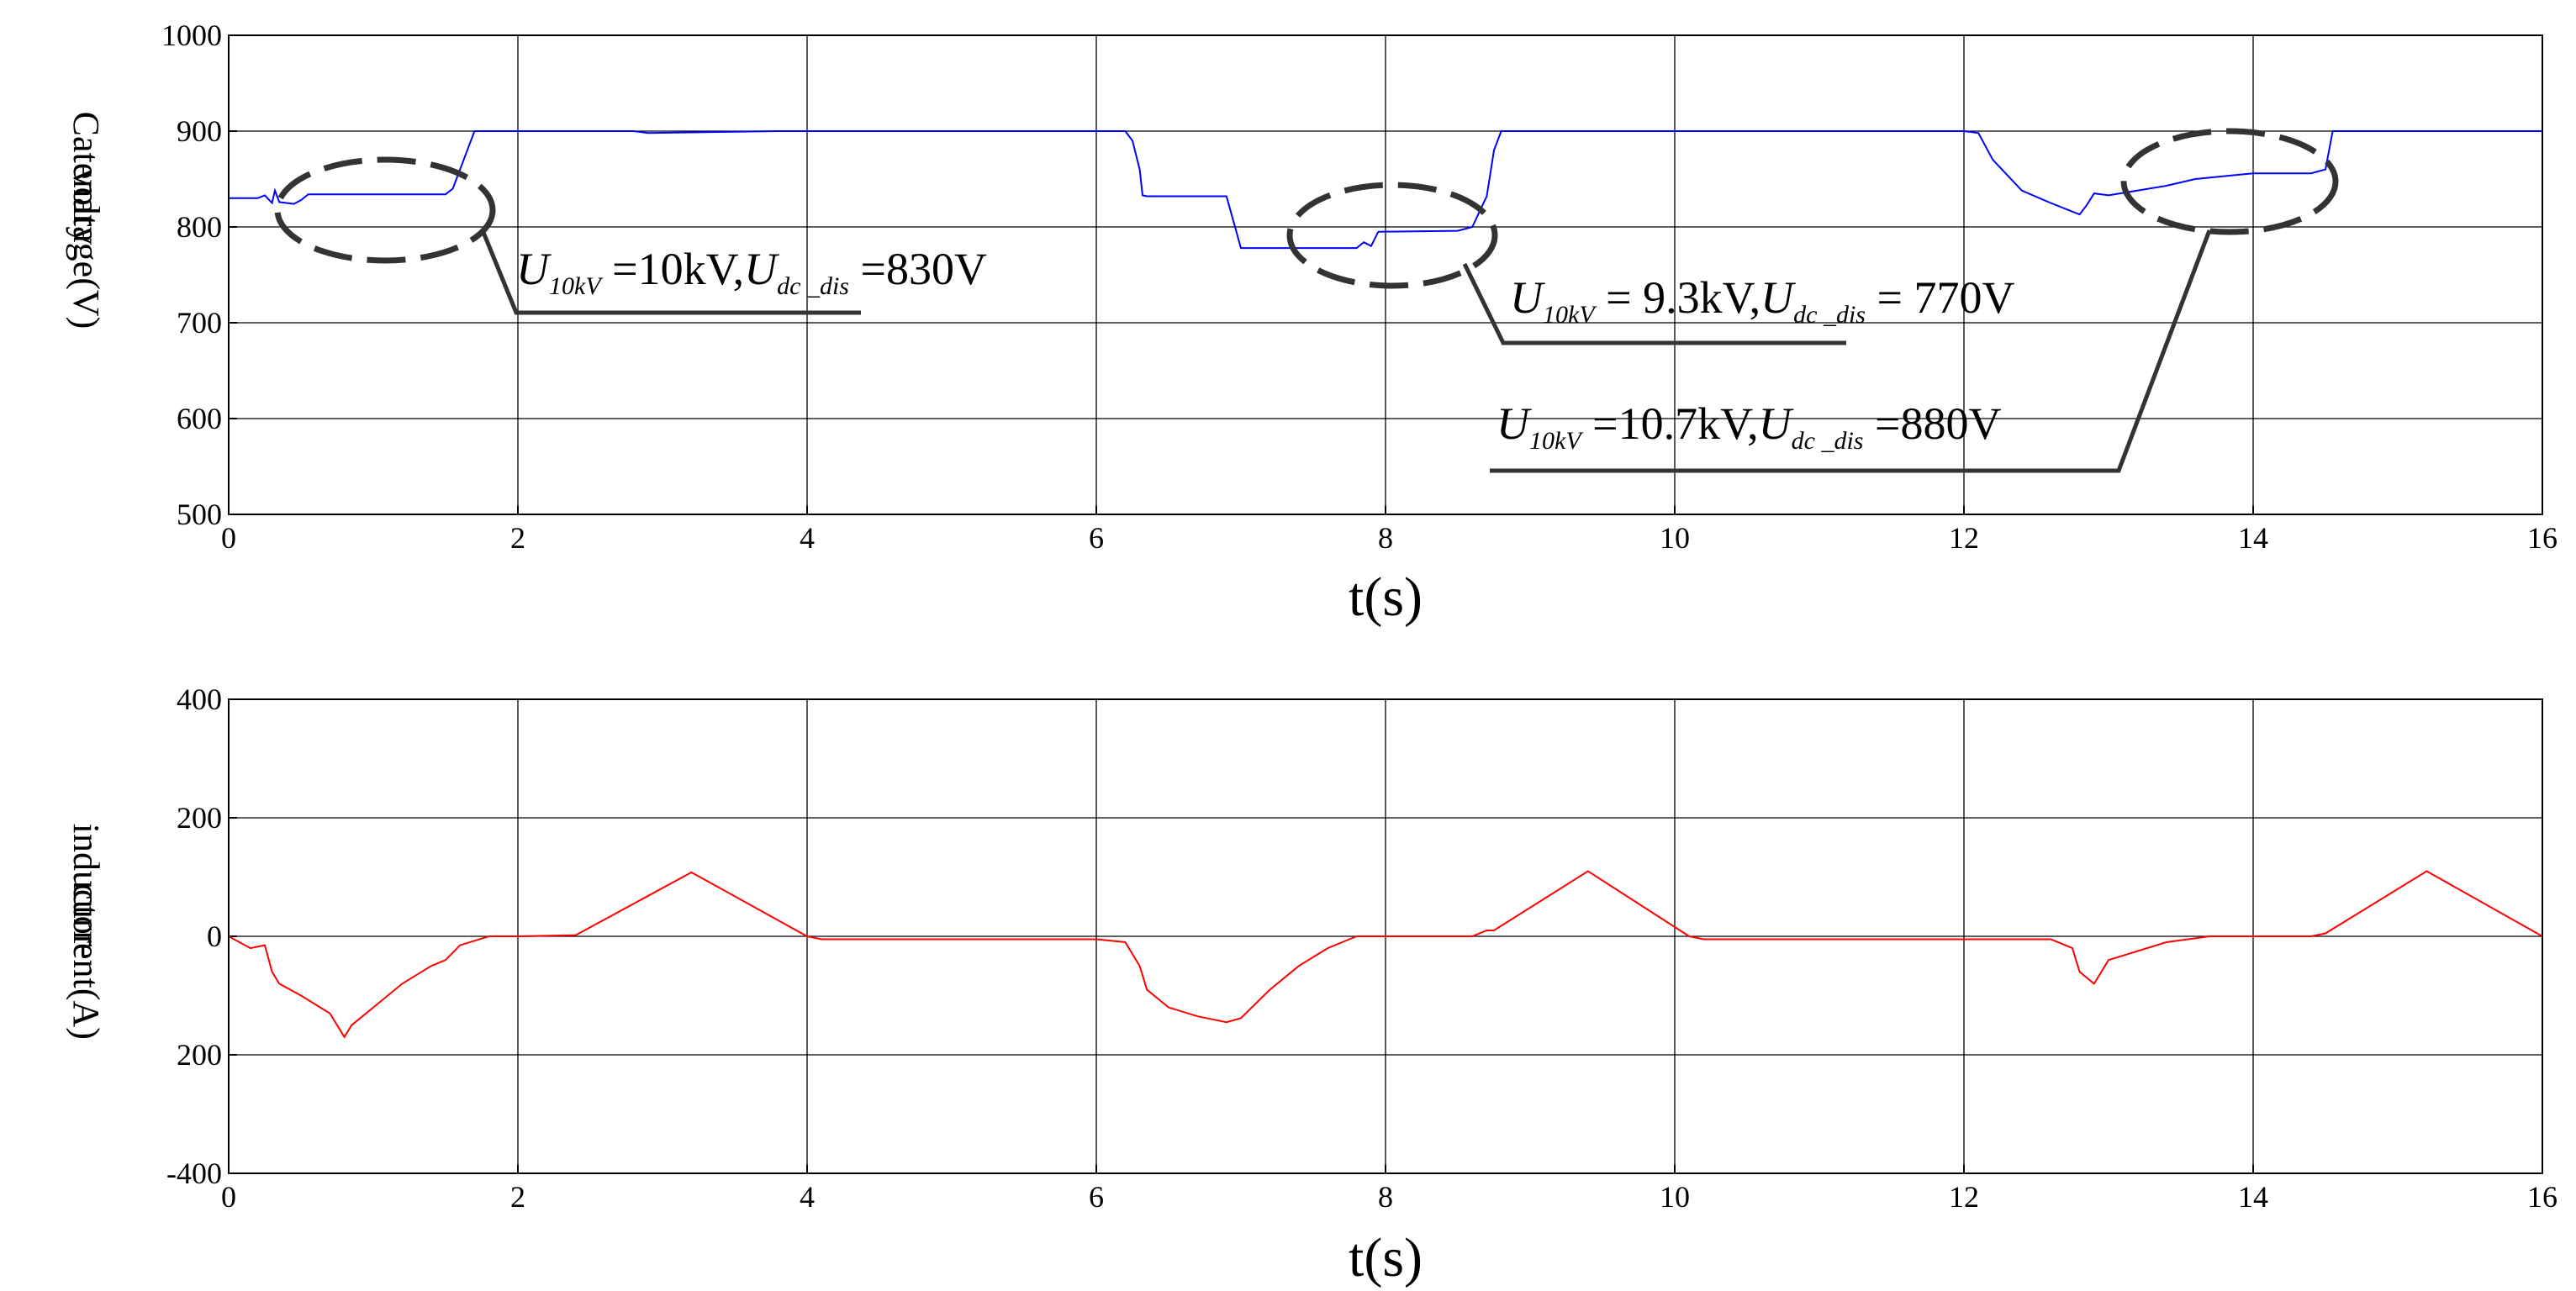 This screenshot has height=1291, width=2576. I want to click on current-series-line, so click(1385, 954).